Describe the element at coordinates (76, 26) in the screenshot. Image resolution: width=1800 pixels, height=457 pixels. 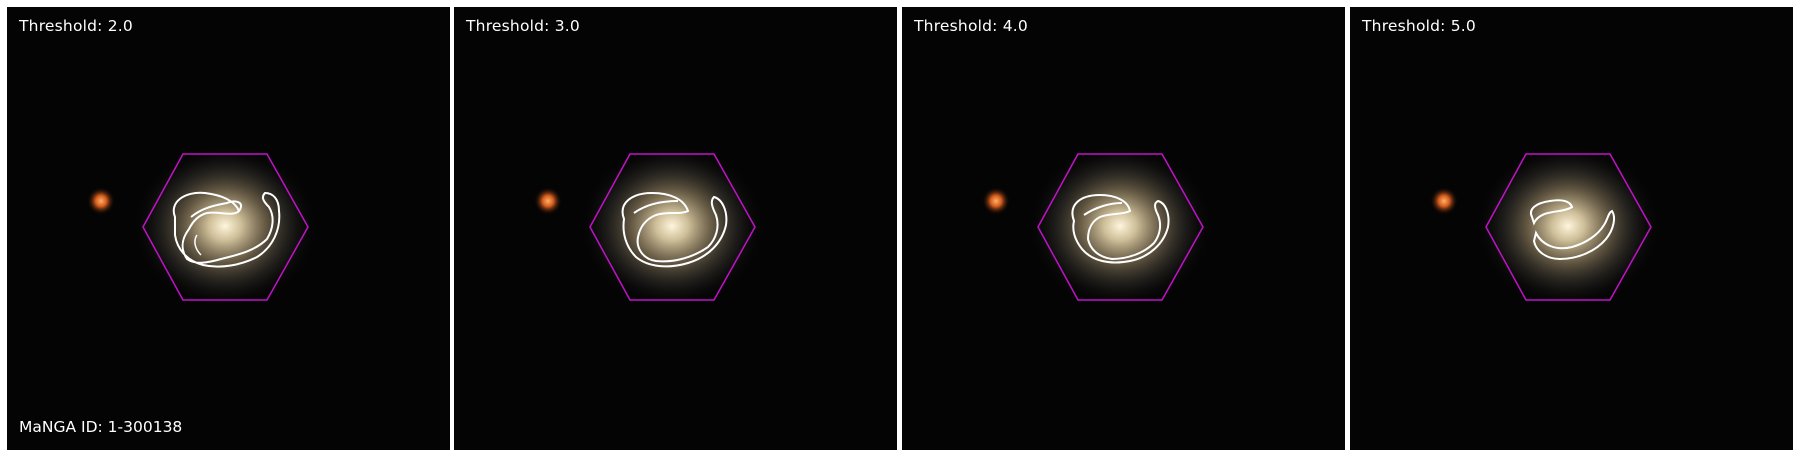
I see `threshold-label: Threshold: 2.0` at that location.